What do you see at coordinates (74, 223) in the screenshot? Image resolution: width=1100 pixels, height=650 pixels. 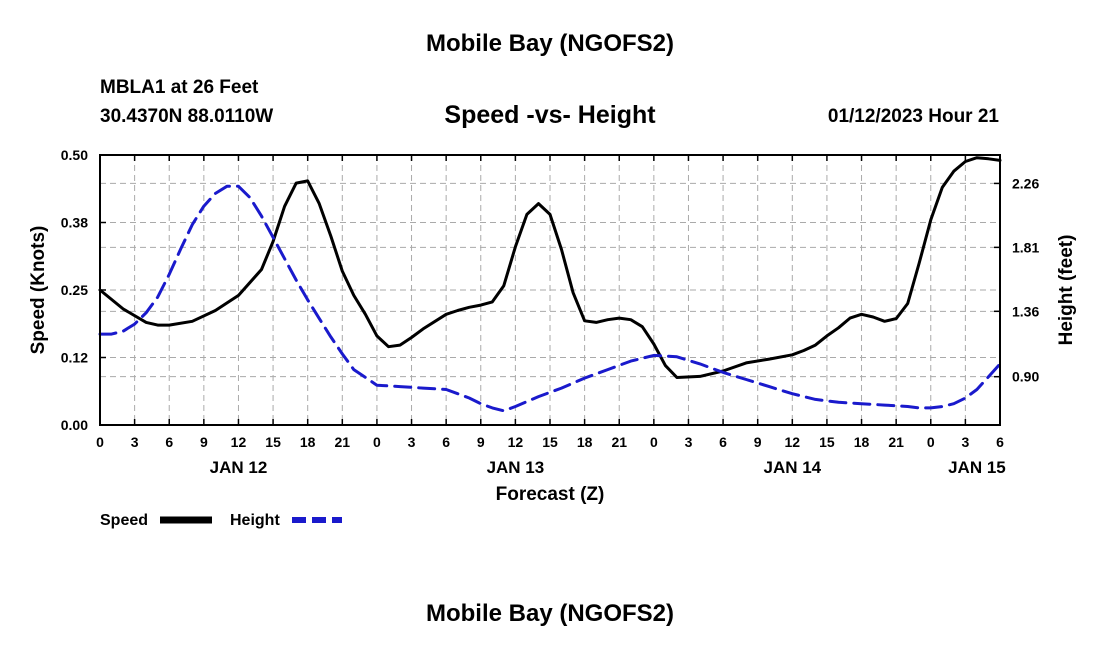 I see `y-tick-label: 0.38` at bounding box center [74, 223].